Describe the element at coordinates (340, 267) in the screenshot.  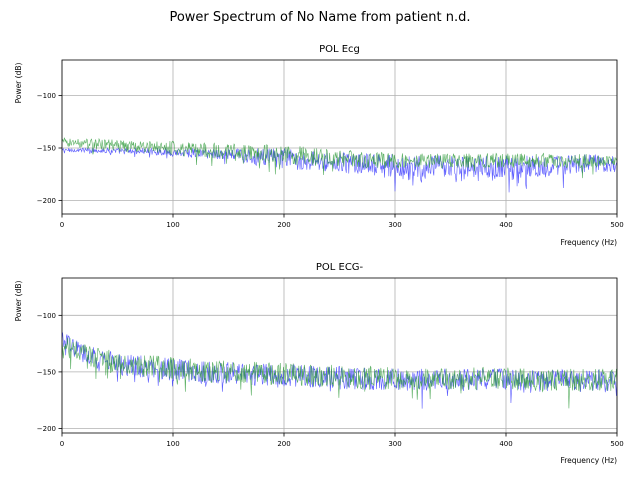
I see `panel-title: POL ECG-` at that location.